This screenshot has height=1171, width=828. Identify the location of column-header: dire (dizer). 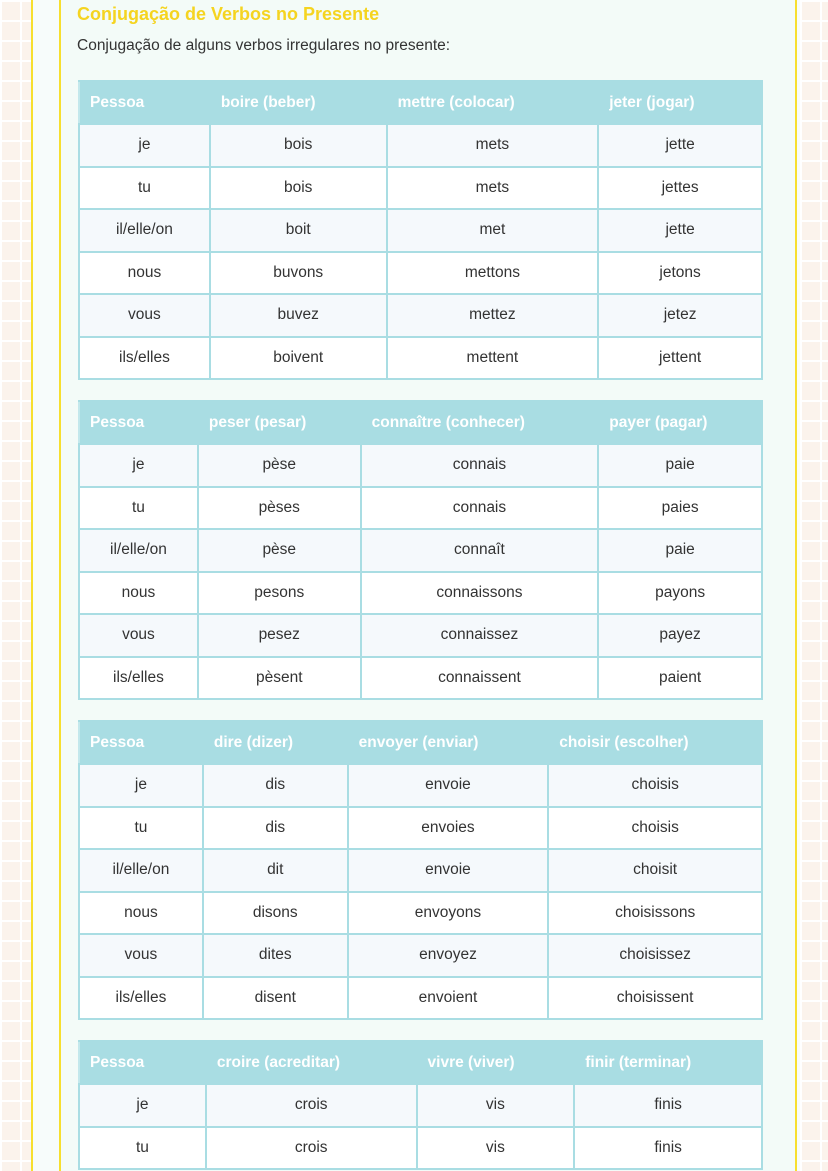
(275, 742).